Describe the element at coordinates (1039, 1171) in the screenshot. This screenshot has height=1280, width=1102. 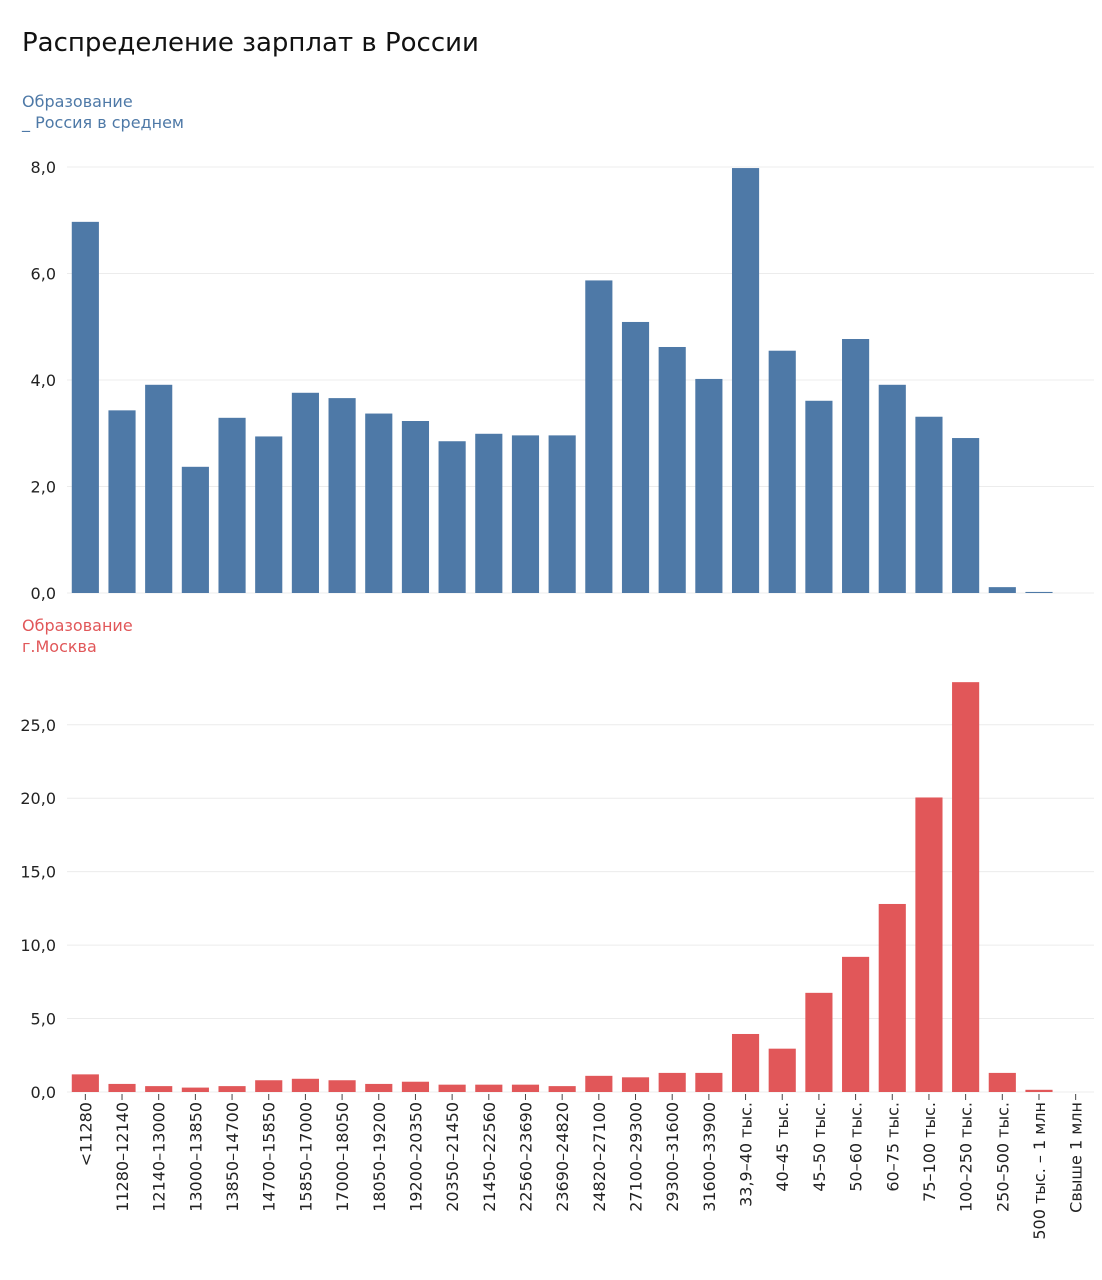
I see `x-tick-label-26: 500 тыс. – 1 млн` at that location.